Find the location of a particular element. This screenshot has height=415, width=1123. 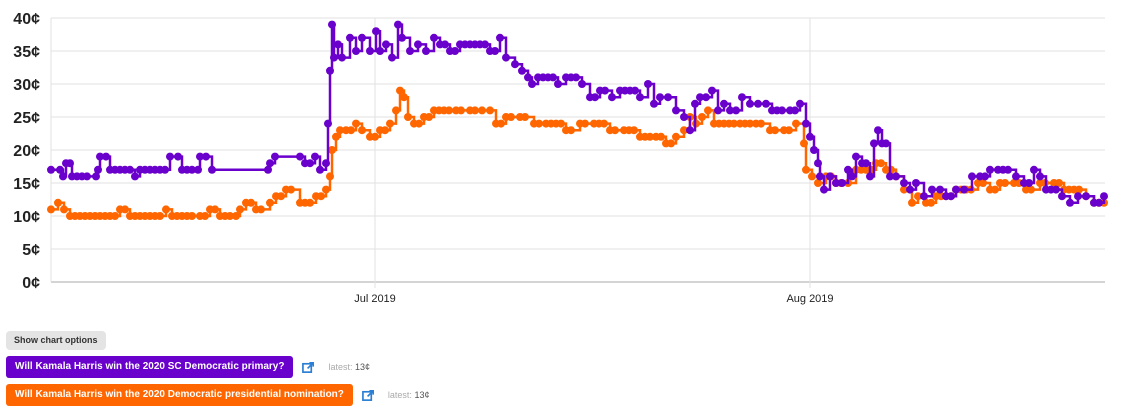

show-chart-options-button: Show chart options is located at coordinates (56, 340).